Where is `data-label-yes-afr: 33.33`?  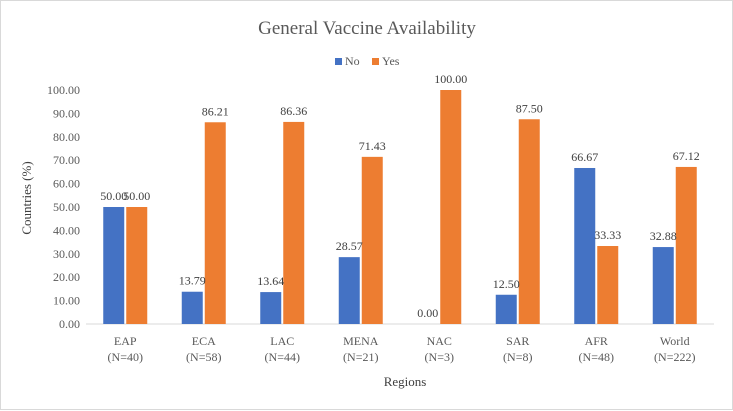 data-label-yes-afr: 33.33 is located at coordinates (607, 235).